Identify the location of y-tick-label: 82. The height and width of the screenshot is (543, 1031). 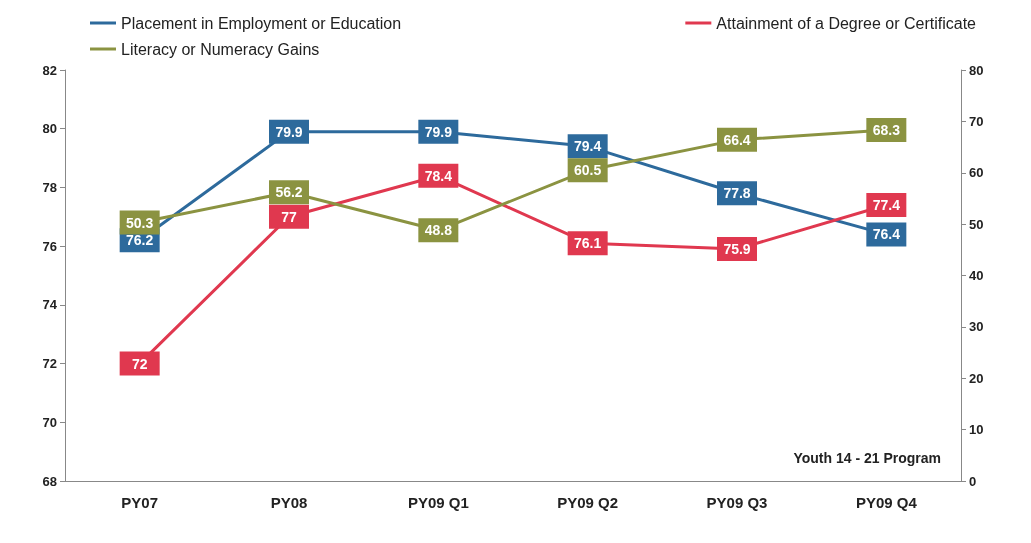
(49, 70).